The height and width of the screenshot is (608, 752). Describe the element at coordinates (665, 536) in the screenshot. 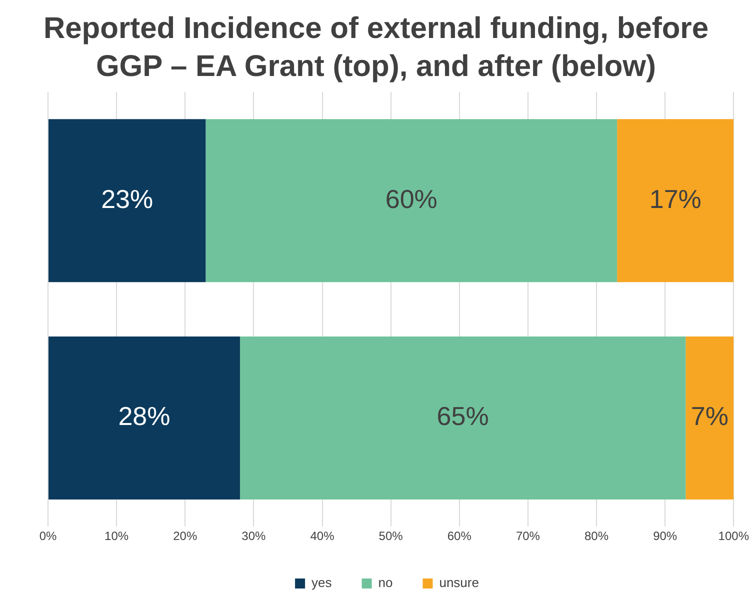

I see `x-tick-label: 90%` at that location.